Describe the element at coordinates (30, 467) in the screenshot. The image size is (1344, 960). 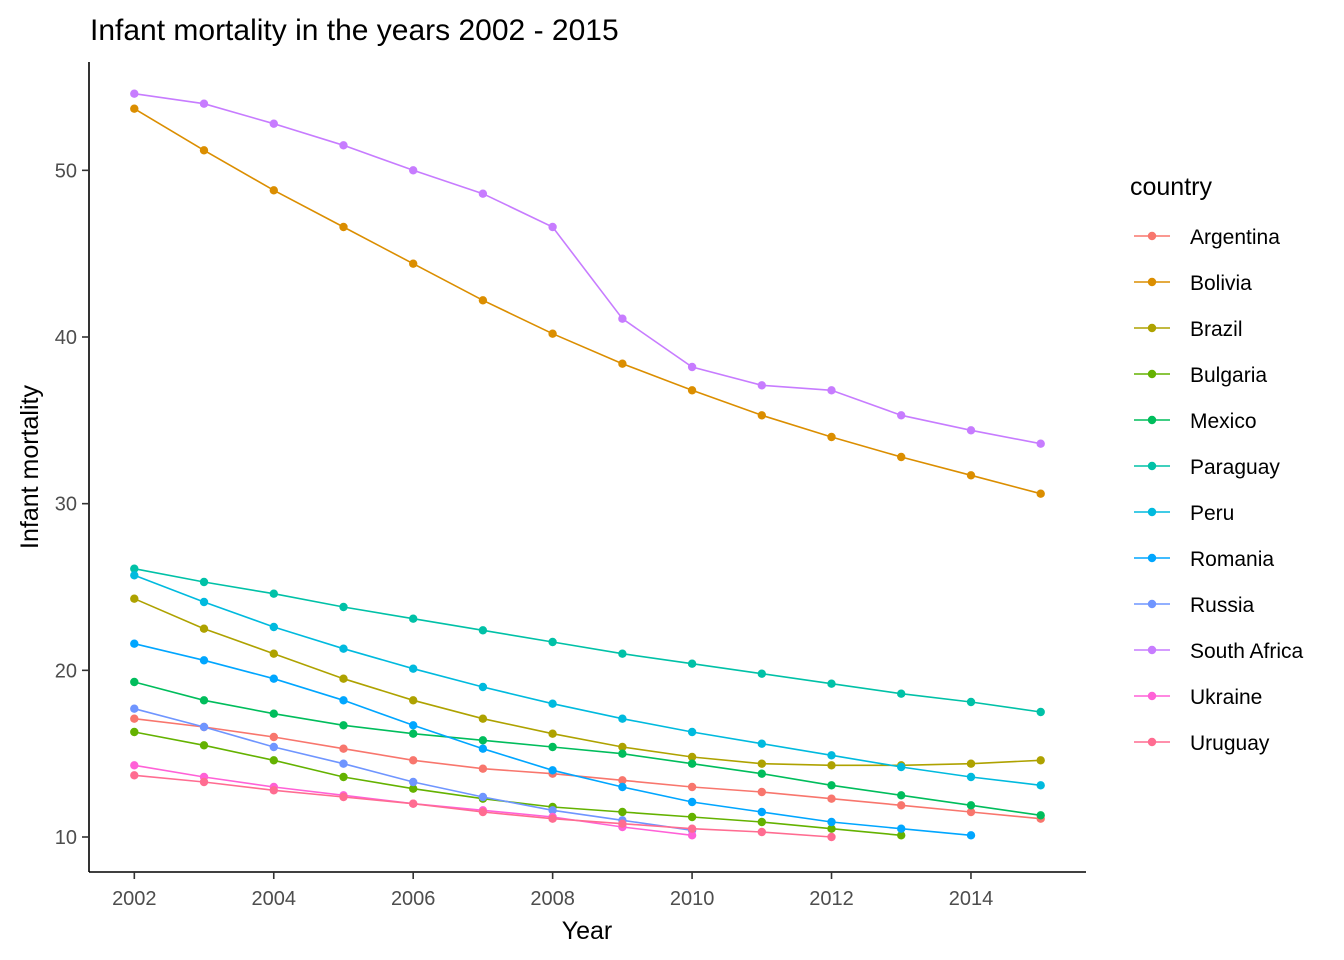
I see `y-axis-title: Infant mortality` at that location.